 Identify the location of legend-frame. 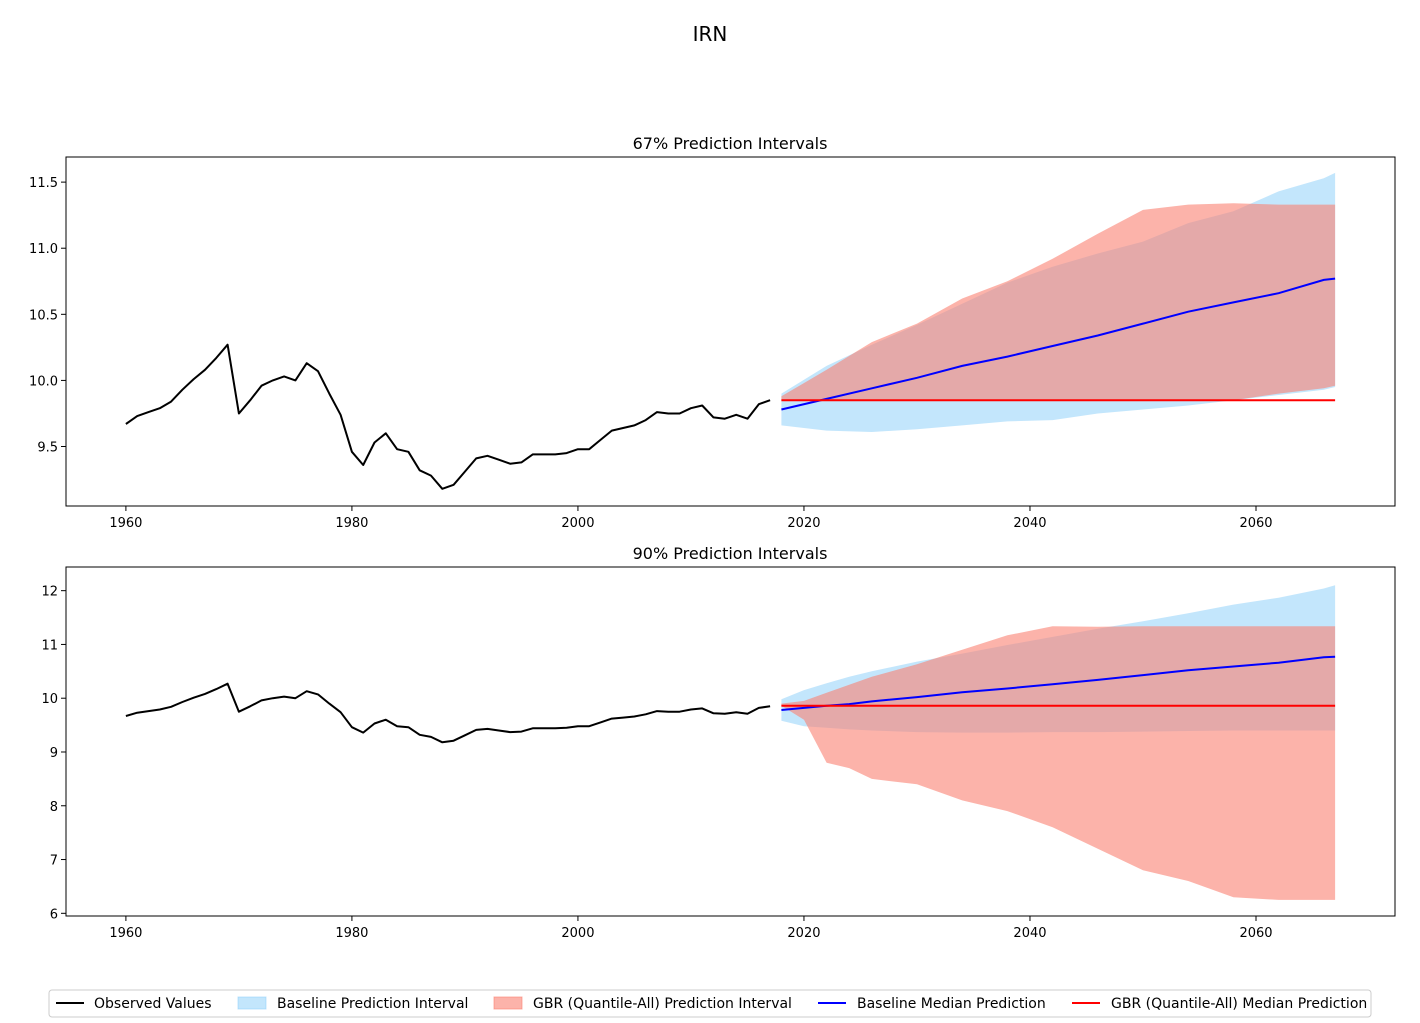
(710, 1003).